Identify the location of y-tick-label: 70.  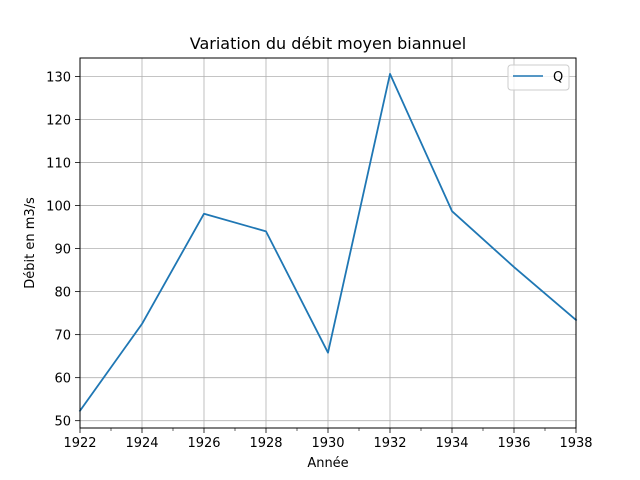
(62, 336).